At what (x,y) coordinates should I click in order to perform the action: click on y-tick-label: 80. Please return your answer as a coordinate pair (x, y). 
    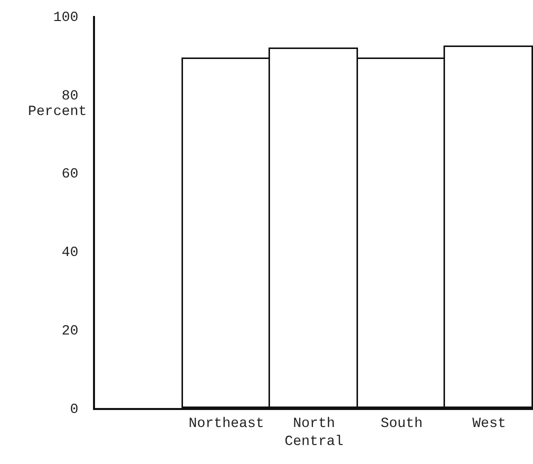
    Looking at the image, I should click on (70, 96).